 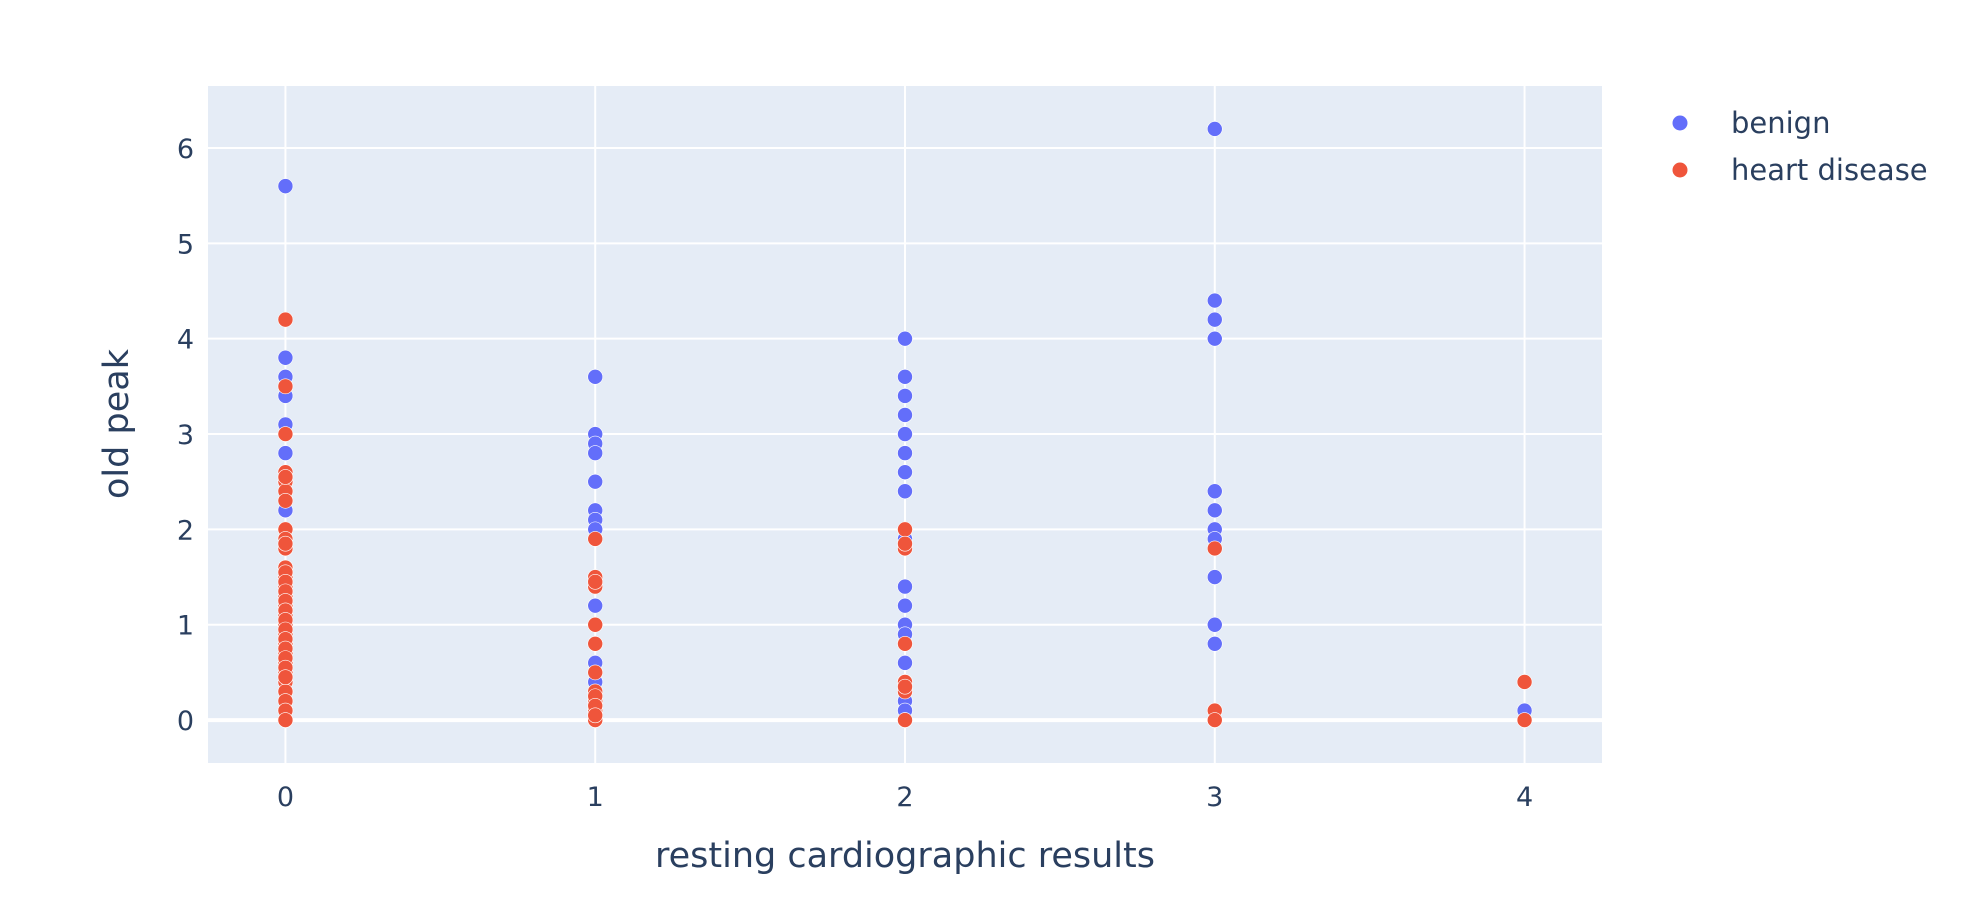 I want to click on y-tick-label: 3, so click(x=185, y=435).